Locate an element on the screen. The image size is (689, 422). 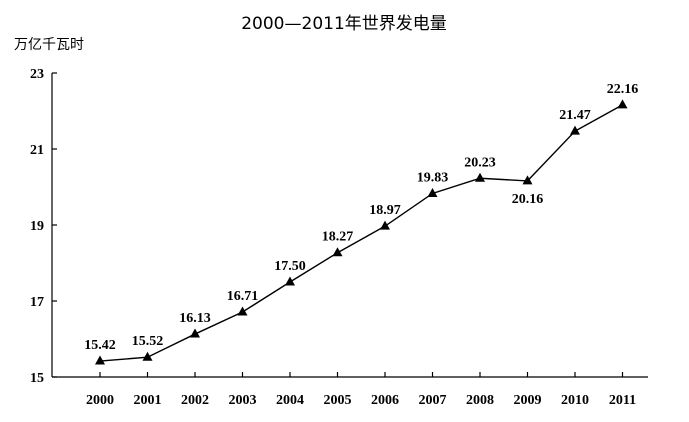
data-label: 16.13 is located at coordinates (195, 318).